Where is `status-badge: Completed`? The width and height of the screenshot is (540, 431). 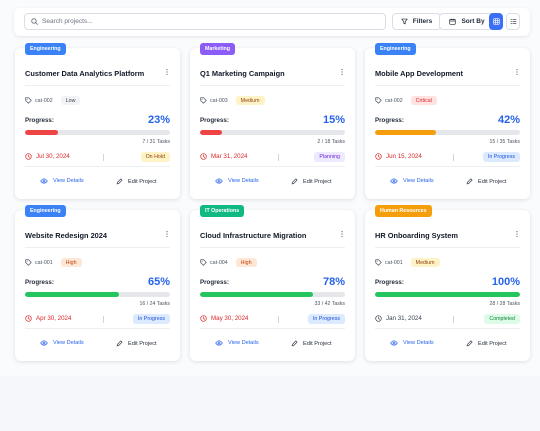 status-badge: Completed is located at coordinates (502, 319).